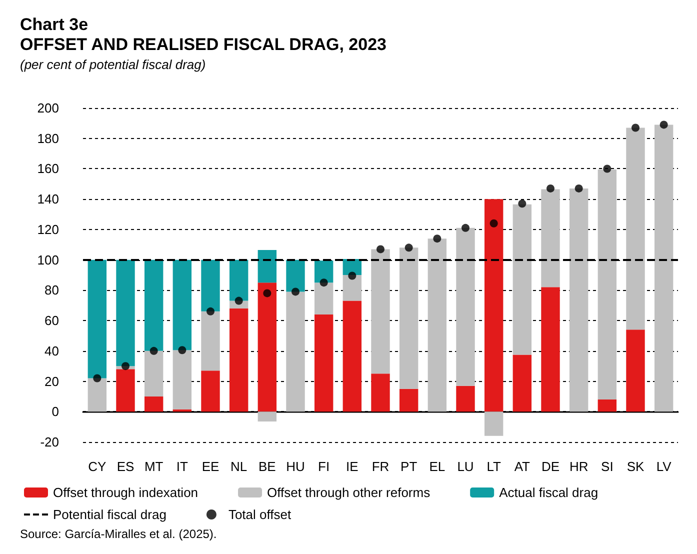 Image resolution: width=697 pixels, height=554 pixels. Describe the element at coordinates (48, 229) in the screenshot. I see `y-tick-label: 120` at that location.